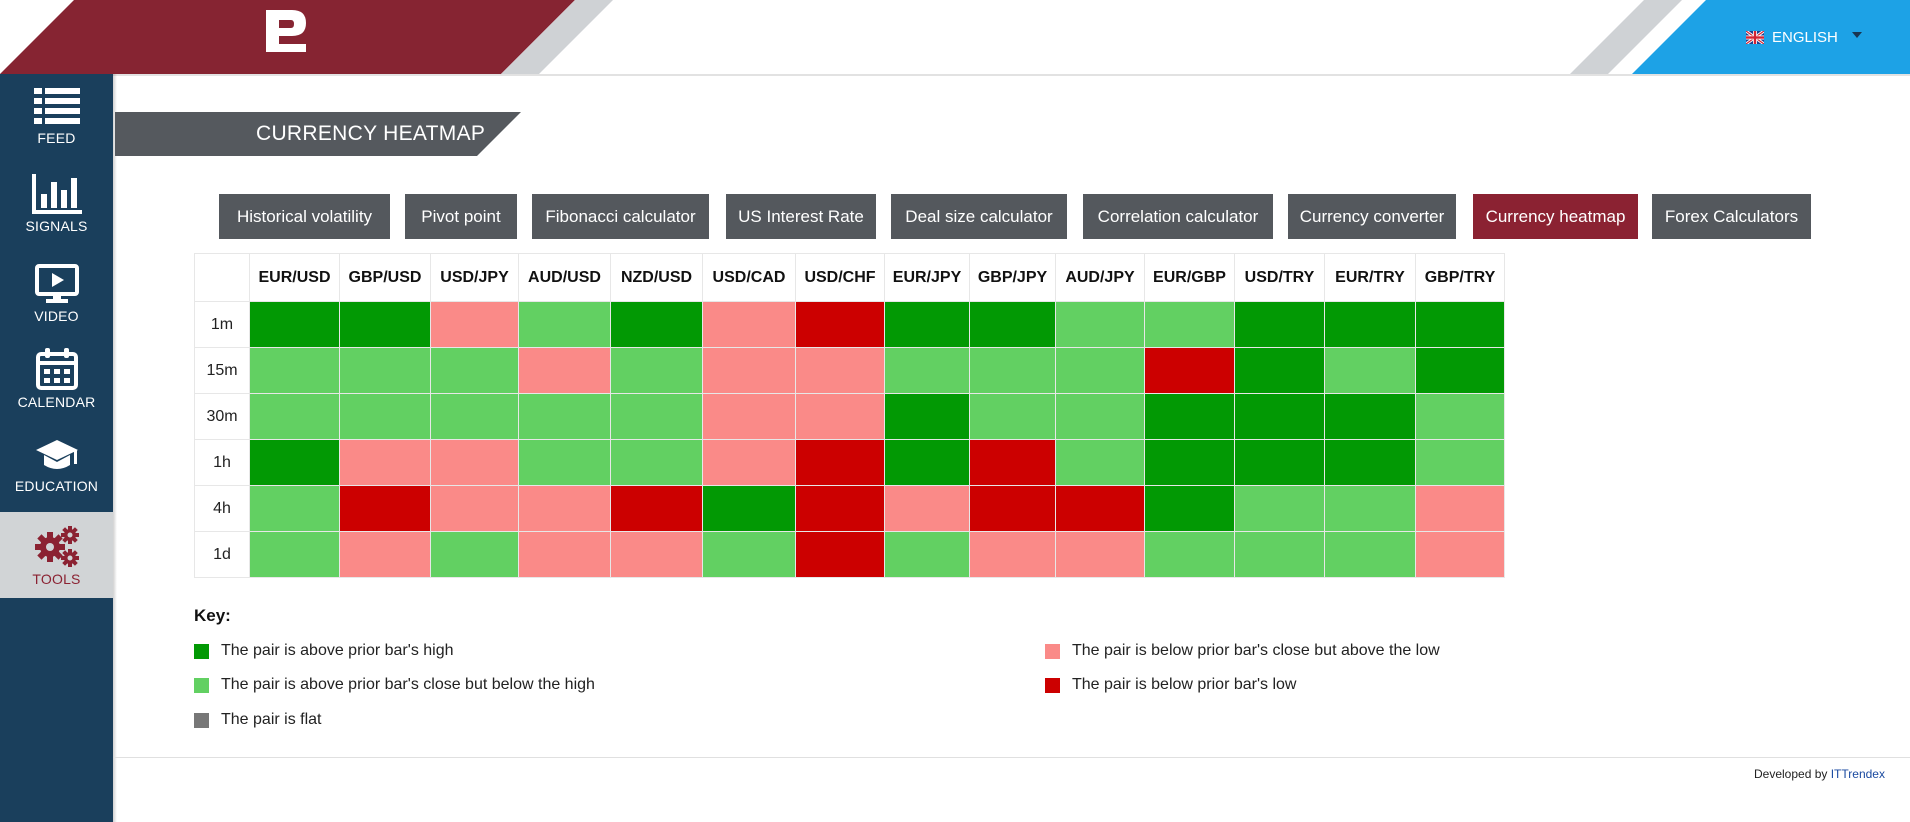 This screenshot has height=822, width=1910. Describe the element at coordinates (1279, 277) in the screenshot. I see `heatmap-column-header: USD/TRY` at that location.